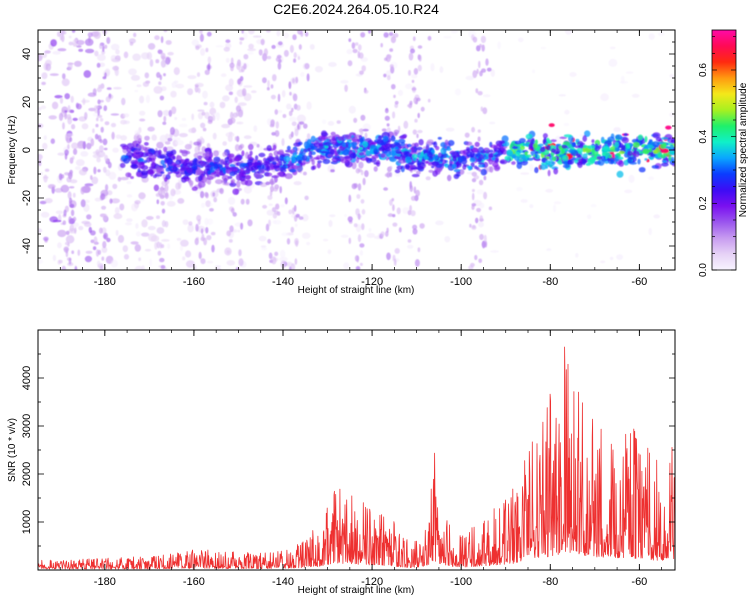 Image resolution: width=750 pixels, height=600 pixels. What do you see at coordinates (283, 582) in the screenshot?
I see `x-tick-label: -140` at bounding box center [283, 582].